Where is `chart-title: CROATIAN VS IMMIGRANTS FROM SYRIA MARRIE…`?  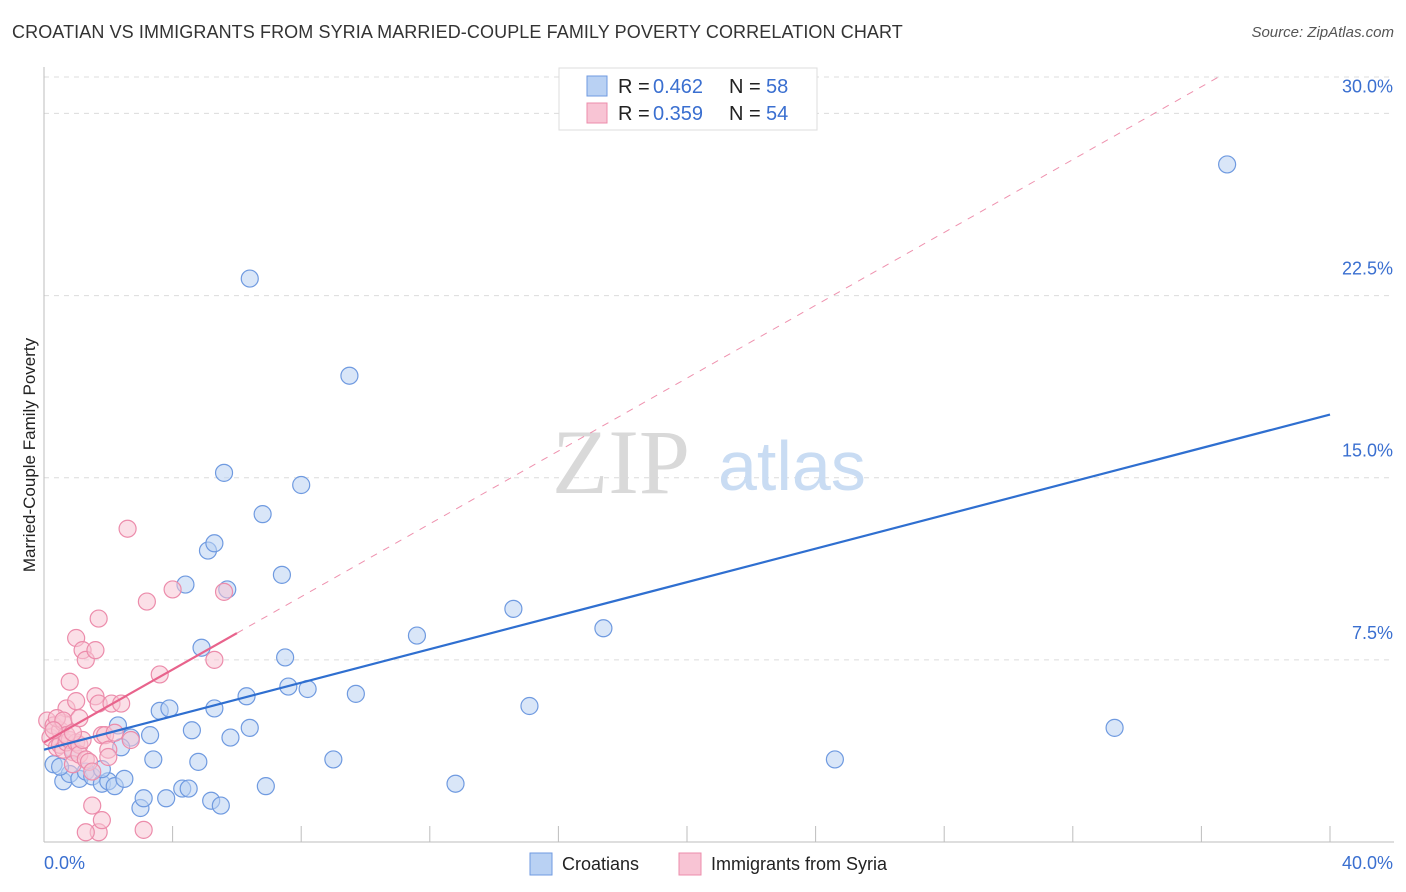
chart-title: CROATIAN VS IMMIGRANTS FROM SYRIA MARRIE… is located at coordinates (457, 32).